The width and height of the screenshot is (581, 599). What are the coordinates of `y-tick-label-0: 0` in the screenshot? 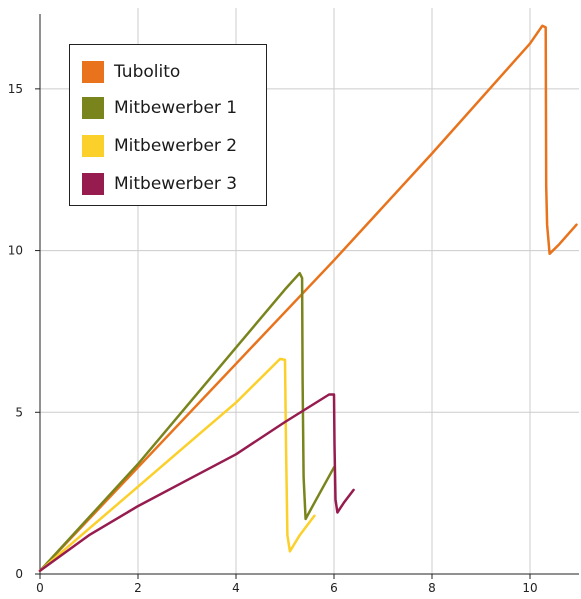 It's located at (19, 574).